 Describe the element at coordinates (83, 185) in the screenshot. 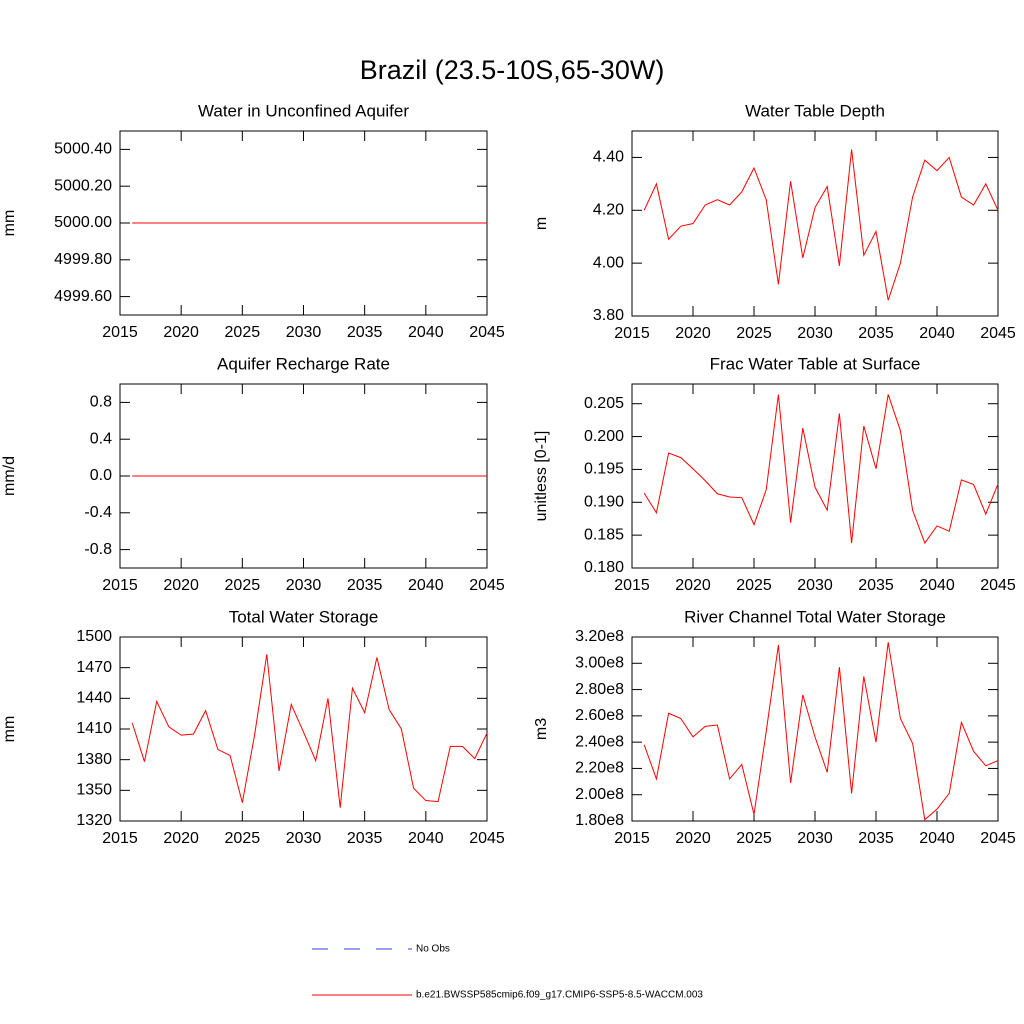

I see `y-tick-label: 5000.20` at that location.